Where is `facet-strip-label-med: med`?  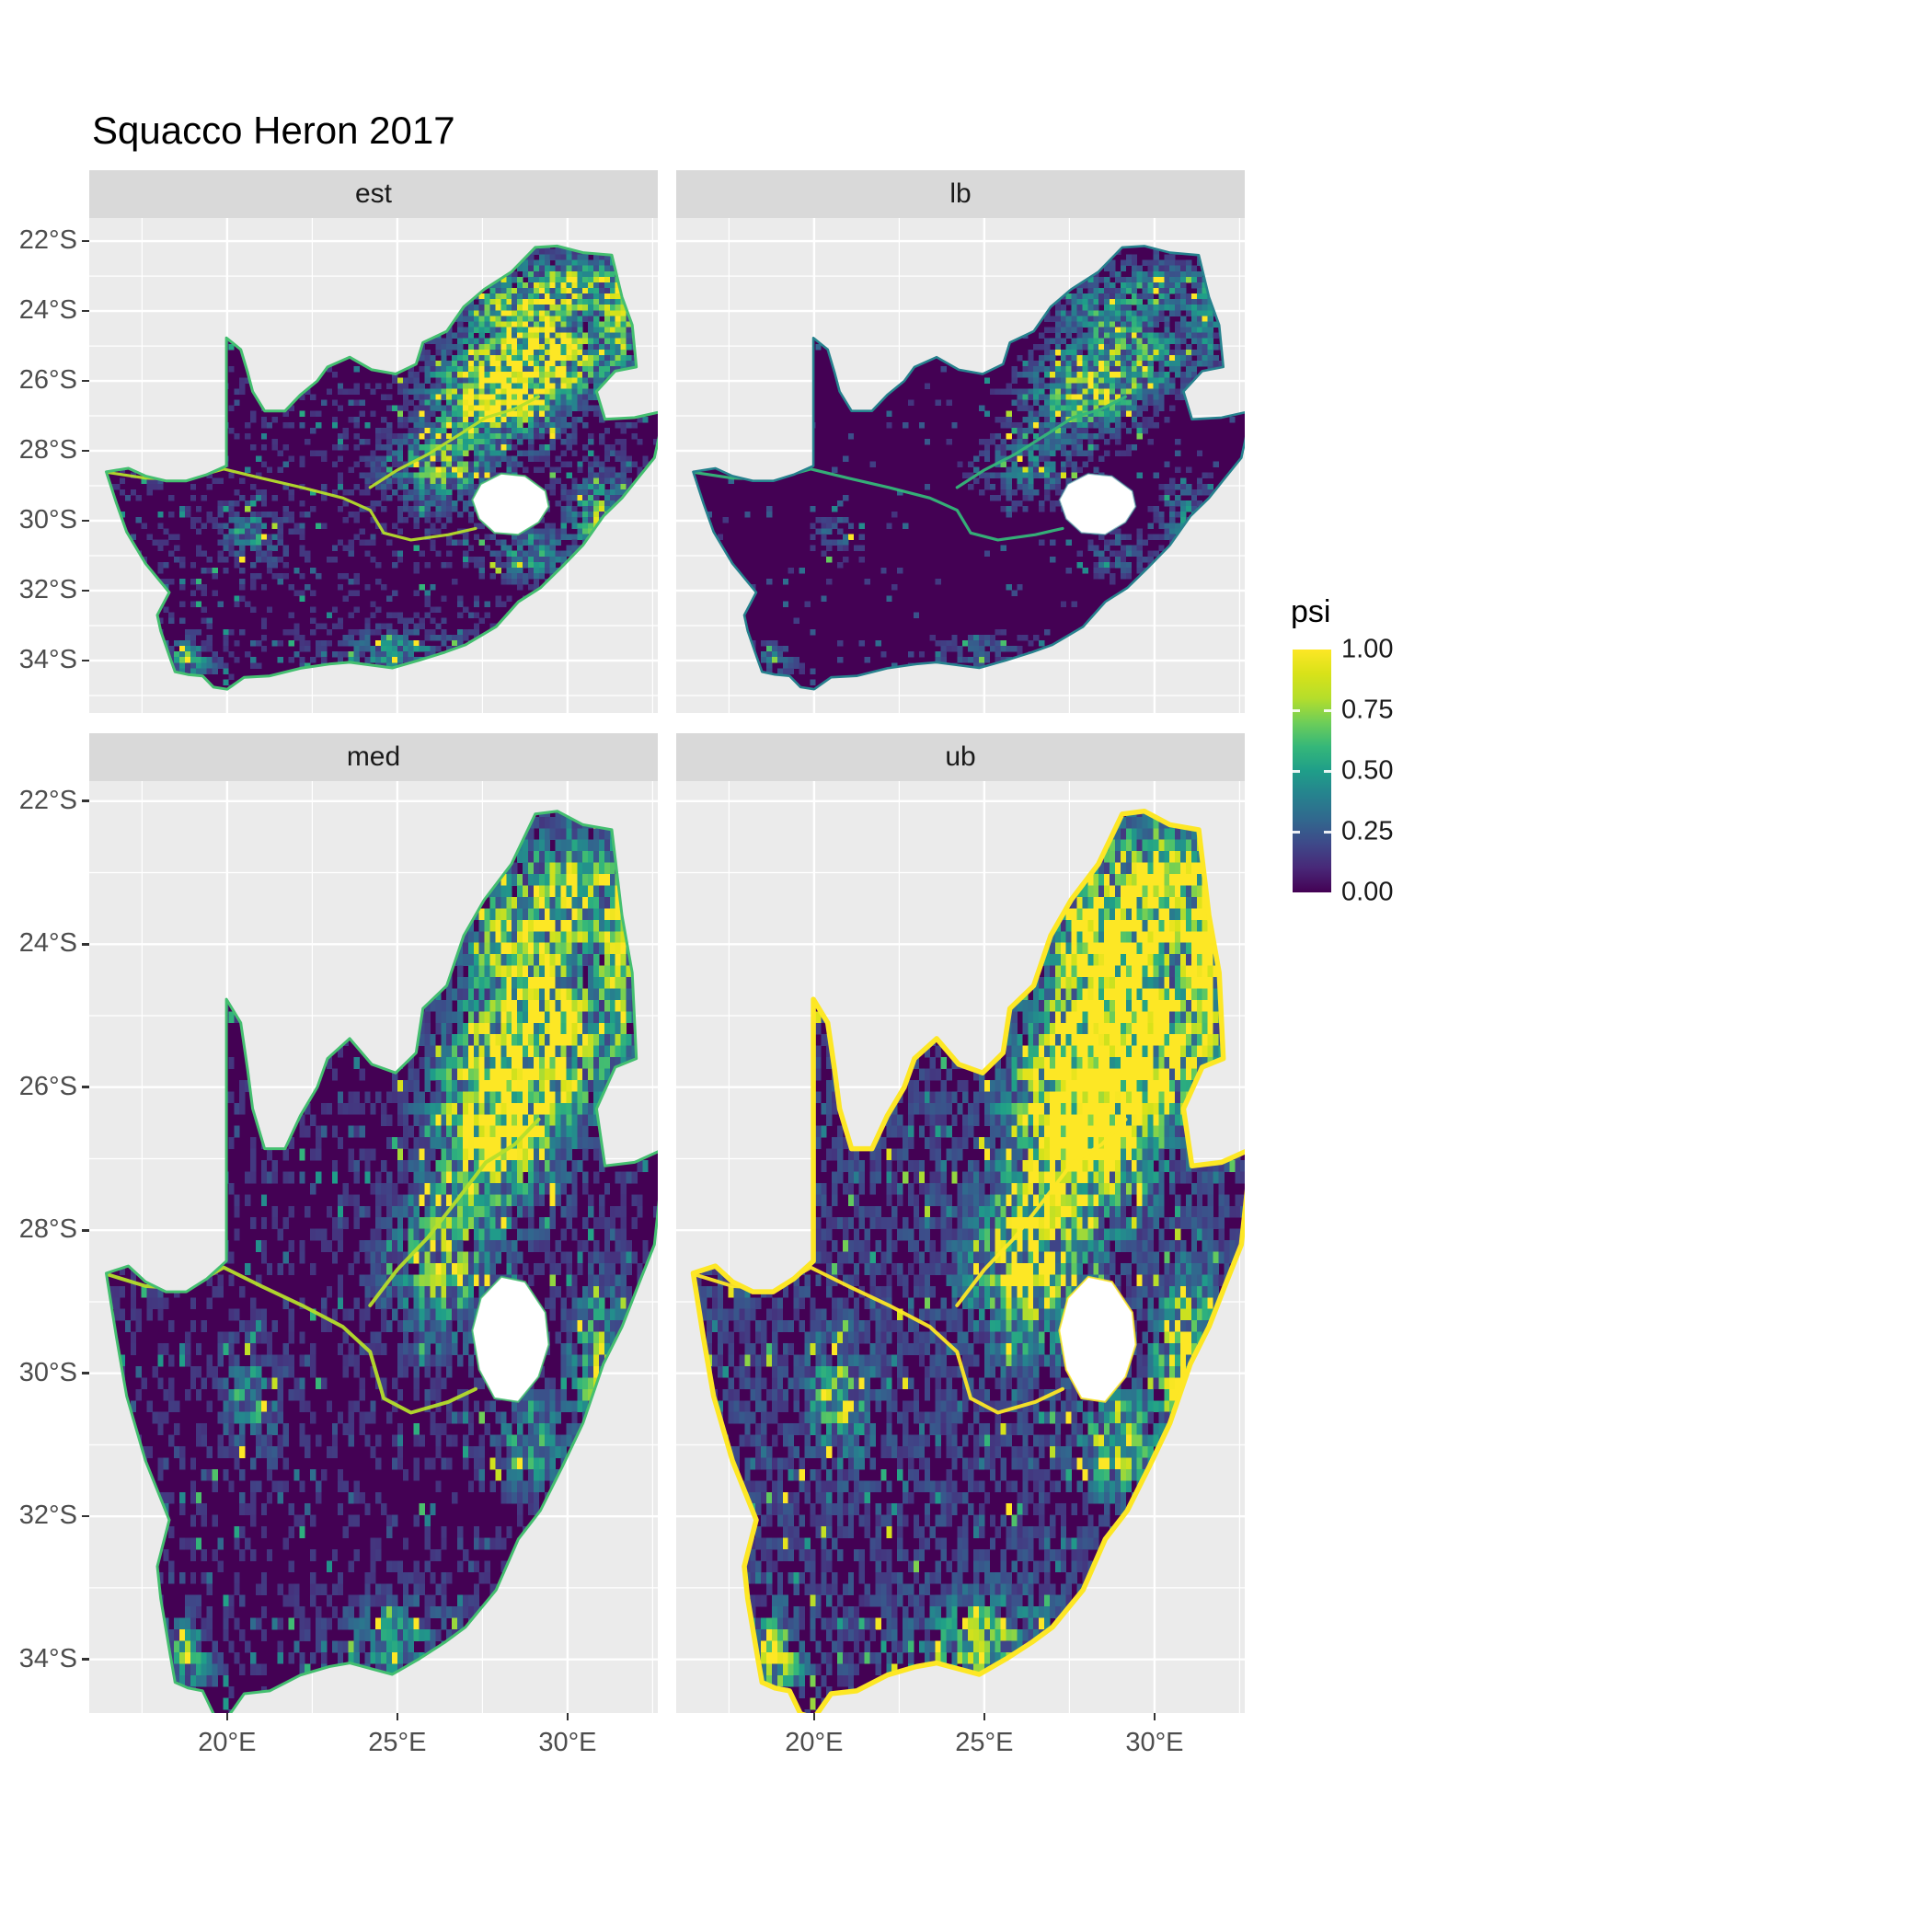
facet-strip-label-med: med is located at coordinates (373, 757).